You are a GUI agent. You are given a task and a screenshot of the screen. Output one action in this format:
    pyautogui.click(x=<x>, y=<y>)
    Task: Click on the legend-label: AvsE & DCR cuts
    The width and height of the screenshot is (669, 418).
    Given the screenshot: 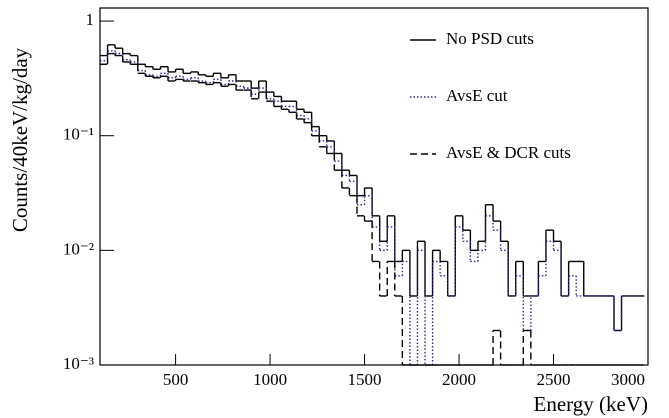 What is the action you would take?
    pyautogui.click(x=508, y=152)
    